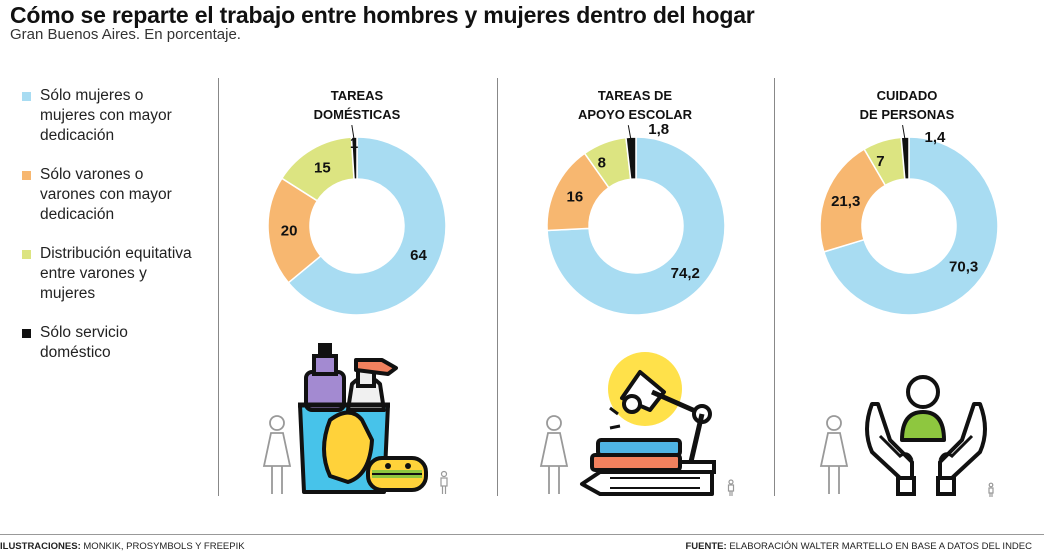 The image size is (1044, 556). I want to click on value-label-domesticas-women: 64, so click(418, 255).